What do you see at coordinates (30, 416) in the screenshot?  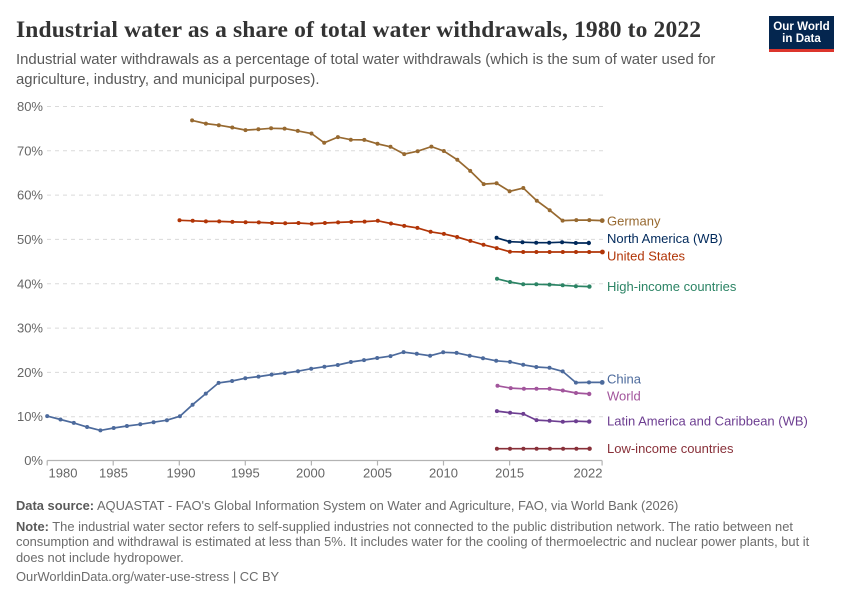 I see `svg-text: 10%` at bounding box center [30, 416].